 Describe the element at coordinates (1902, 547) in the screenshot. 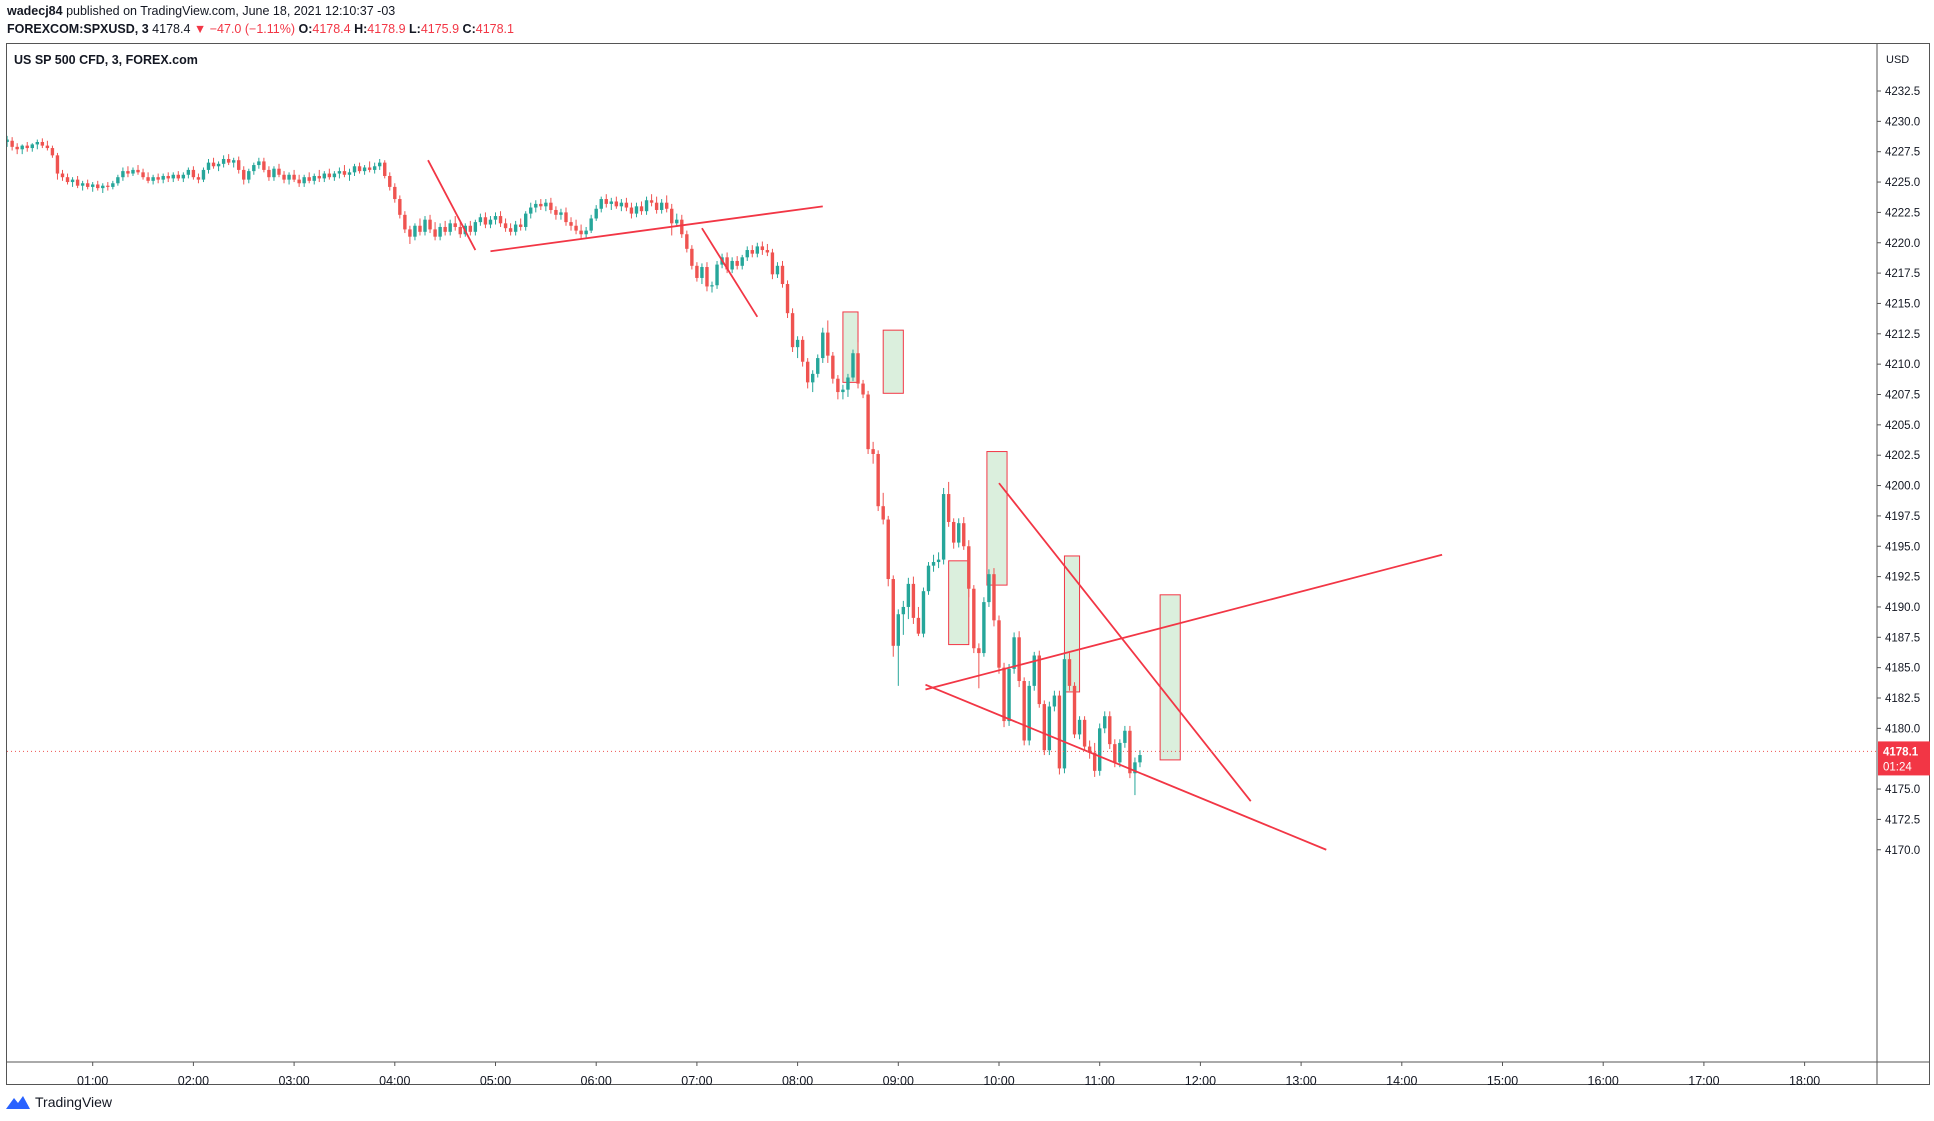

I see `y-tick-label: 4195.0` at that location.